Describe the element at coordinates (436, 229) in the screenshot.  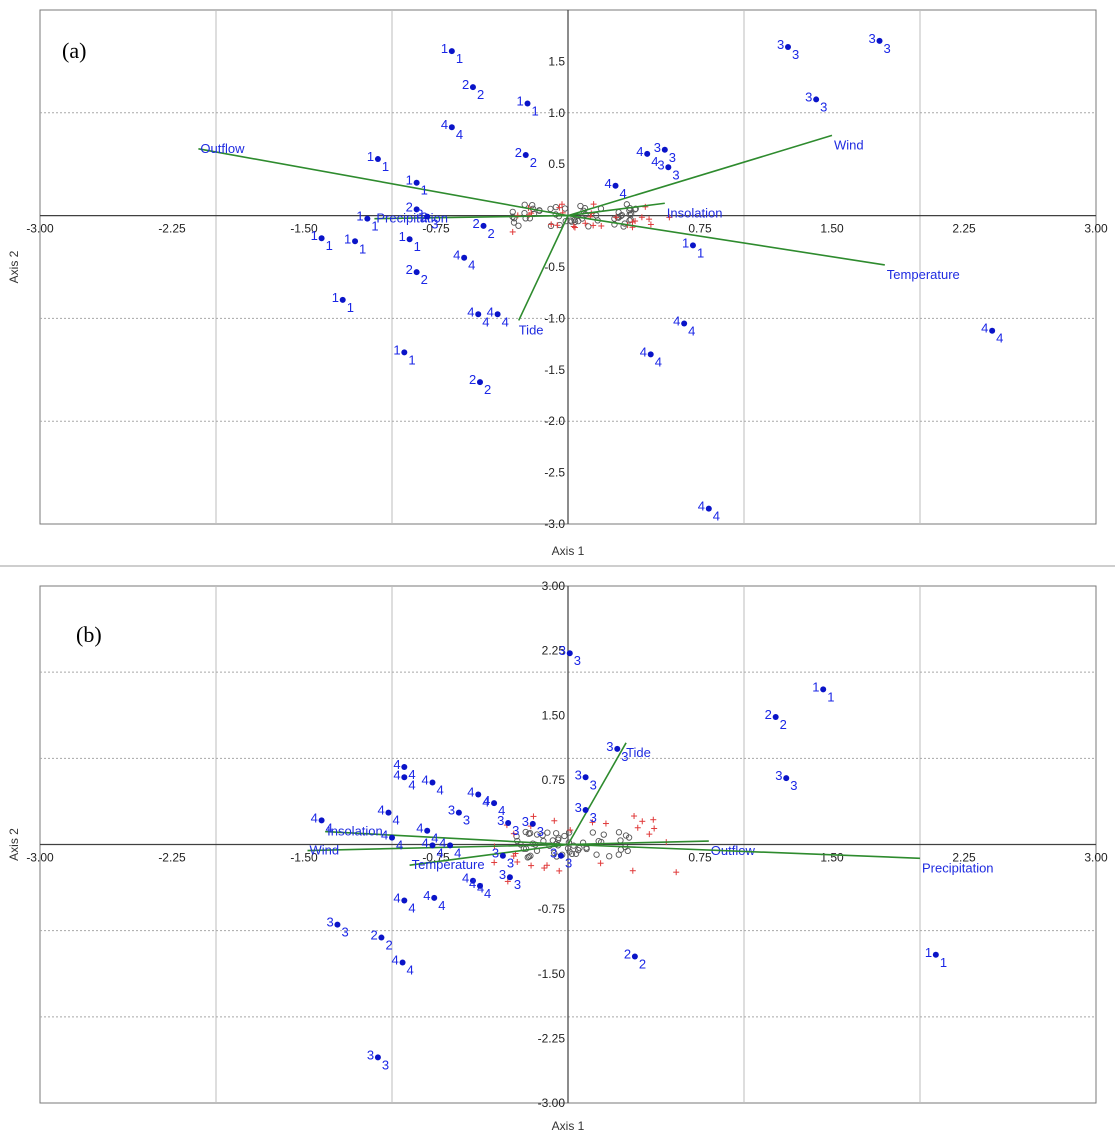
I see `x-tick-label: -0.75` at that location.